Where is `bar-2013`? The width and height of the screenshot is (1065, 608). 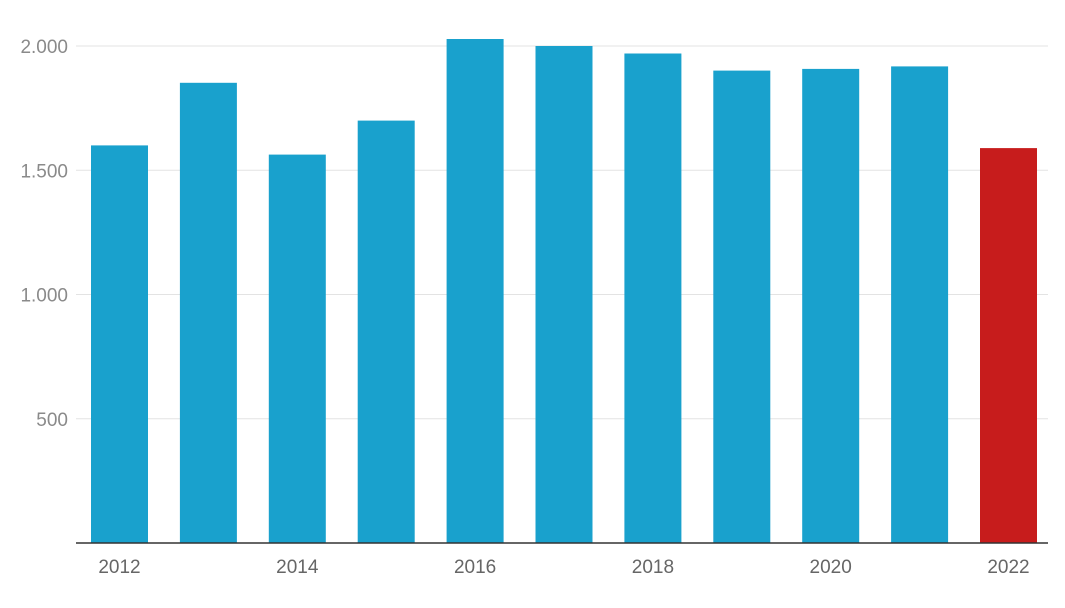
bar-2013 is located at coordinates (208, 313).